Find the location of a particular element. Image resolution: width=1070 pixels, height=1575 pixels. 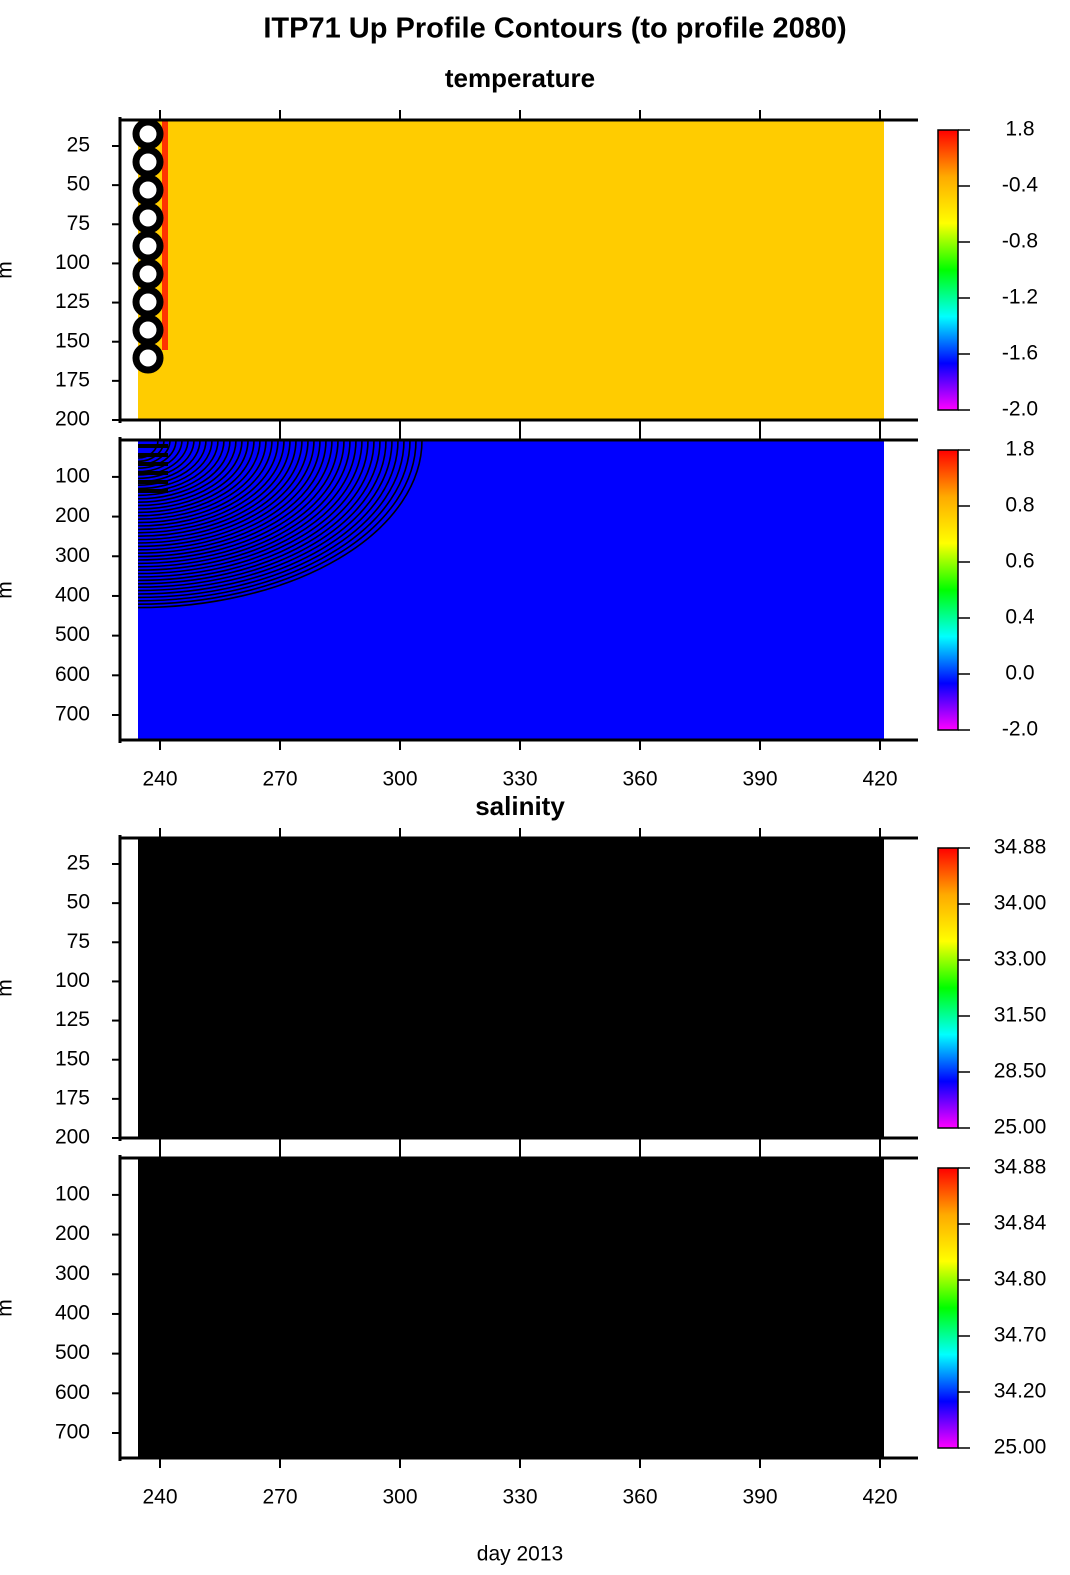

y-tick-label: 25 is located at coordinates (78, 863).